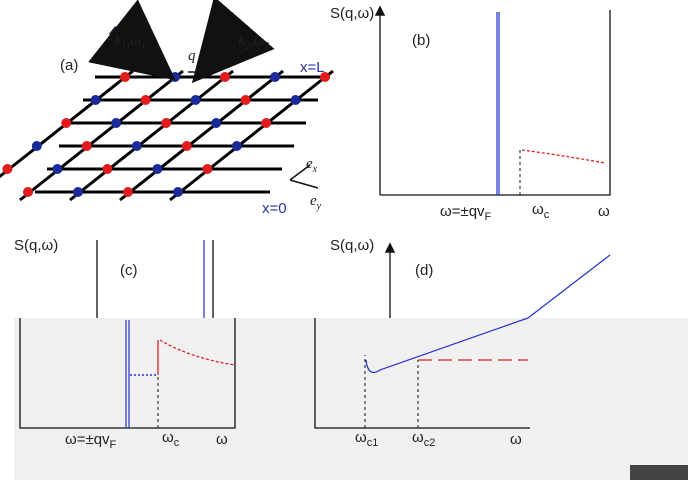 This screenshot has width=688, height=480. Describe the element at coordinates (312, 67) in the screenshot. I see `x-l: x=L` at that location.